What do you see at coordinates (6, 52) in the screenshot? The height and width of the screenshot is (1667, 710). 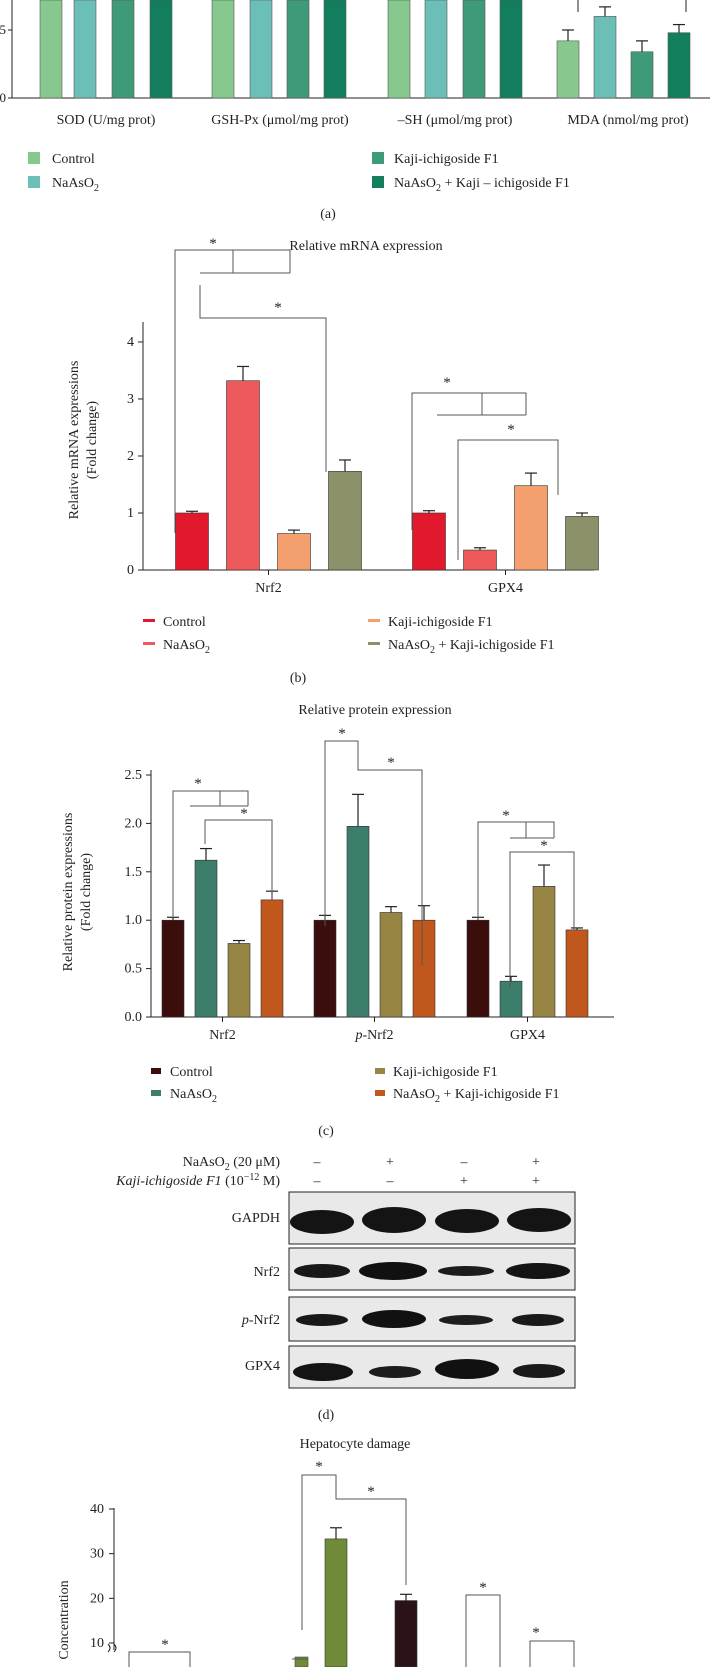 I see `panel-a-y-axis: 5 0` at bounding box center [6, 52].